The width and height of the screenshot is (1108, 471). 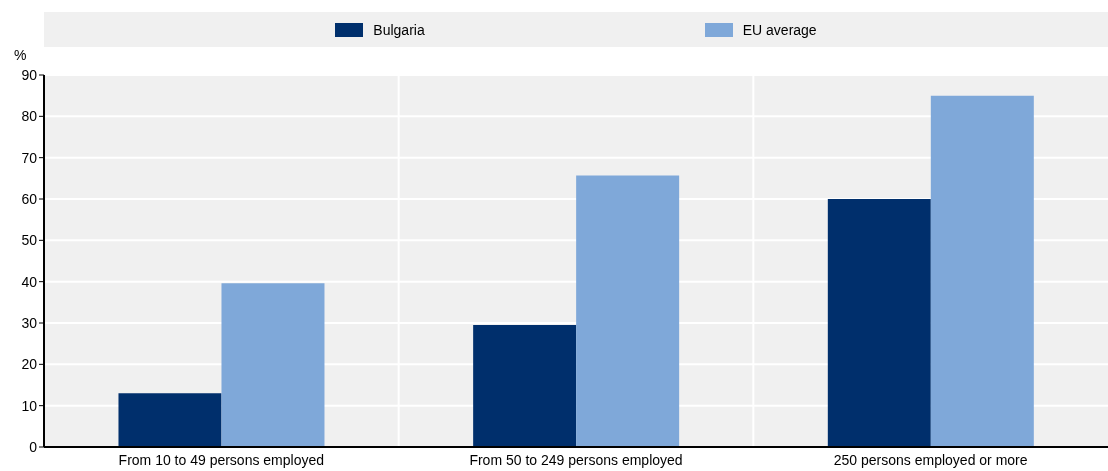 What do you see at coordinates (29, 240) in the screenshot?
I see `y-tick-label: 50` at bounding box center [29, 240].